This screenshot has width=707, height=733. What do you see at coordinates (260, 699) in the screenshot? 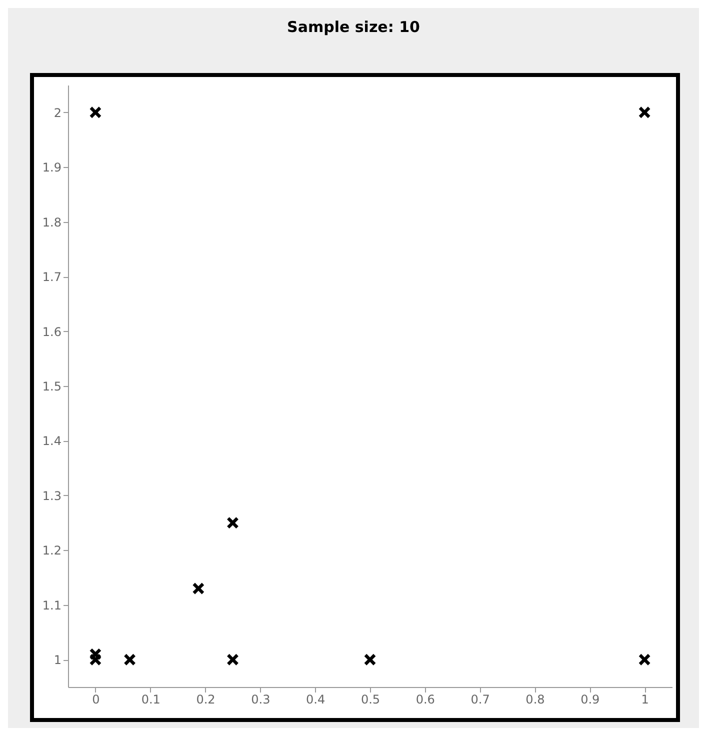
I see `x-tick-label: 0.3` at bounding box center [260, 699].